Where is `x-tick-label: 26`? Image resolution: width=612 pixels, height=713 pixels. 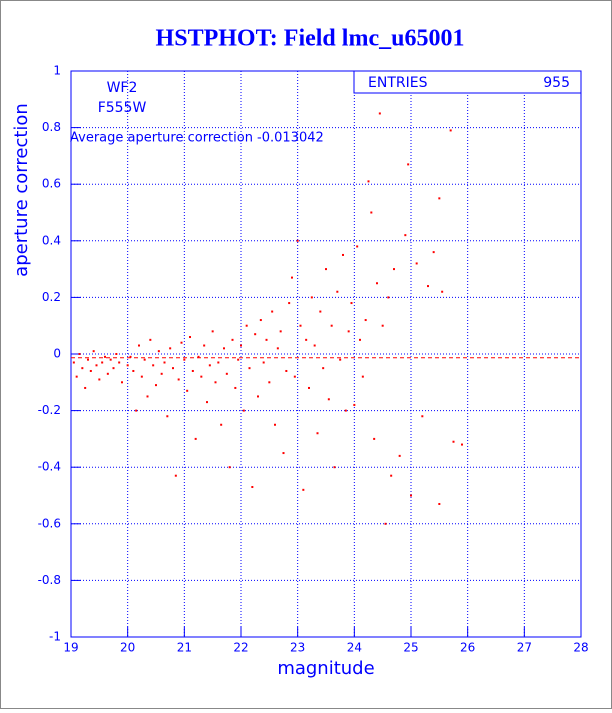
x-tick-label: 26 is located at coordinates (467, 648).